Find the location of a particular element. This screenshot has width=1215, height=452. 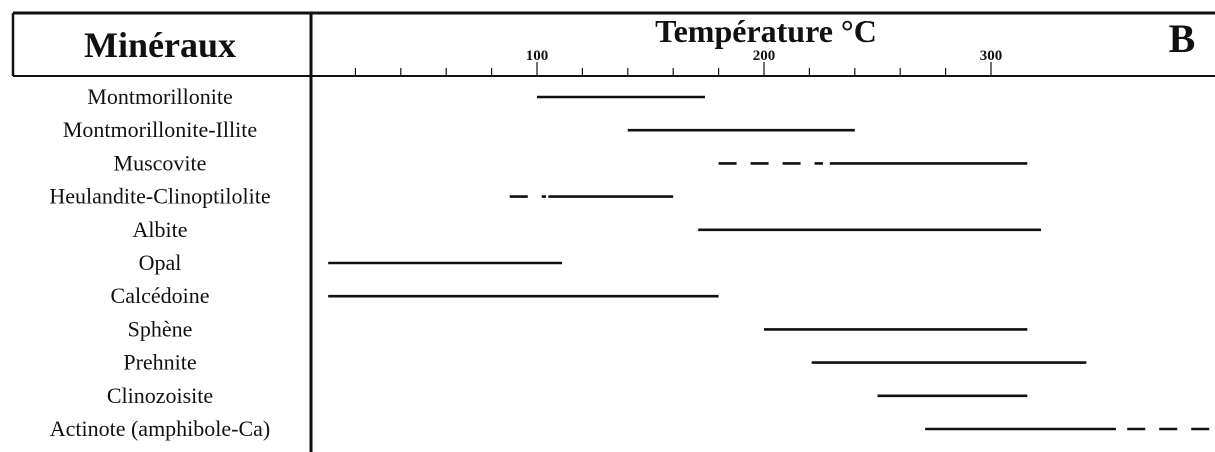

mineral-label: Heulandite-Clinoptilolite is located at coordinates (159, 196).